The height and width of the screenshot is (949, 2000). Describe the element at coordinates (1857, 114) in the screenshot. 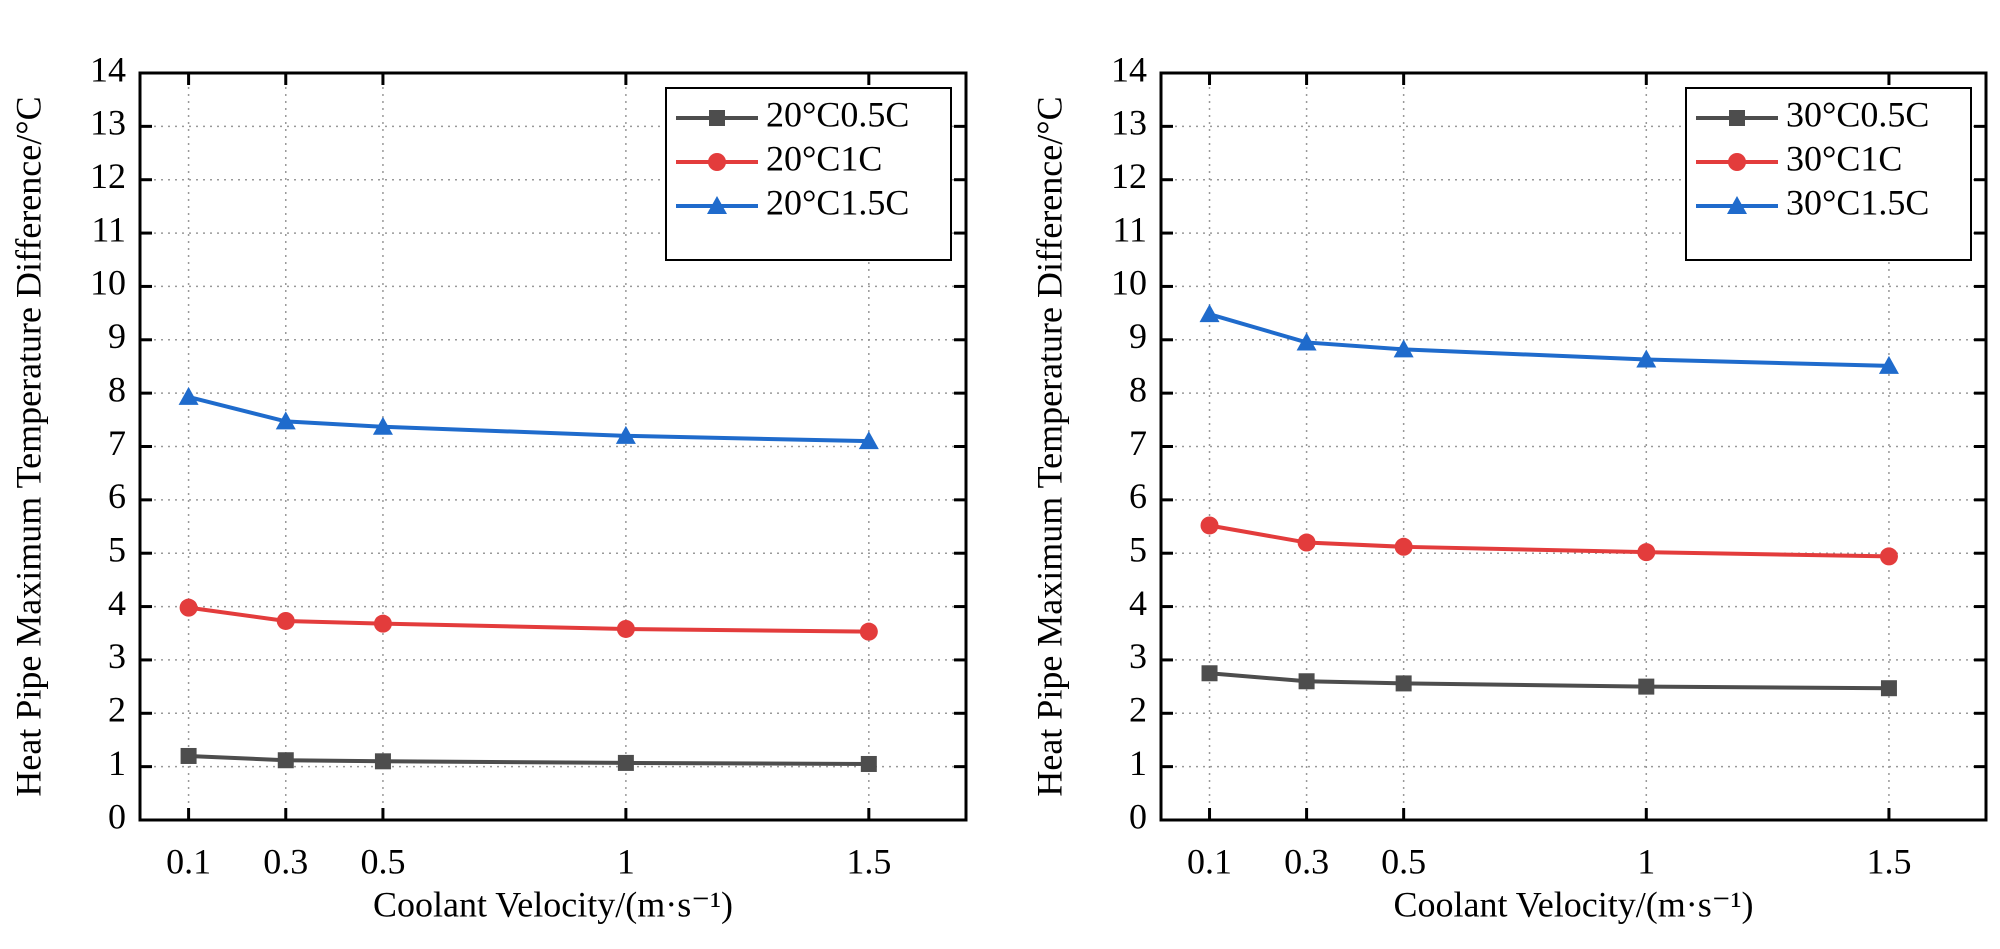

I see `legend-label: 30°C0.5C` at that location.